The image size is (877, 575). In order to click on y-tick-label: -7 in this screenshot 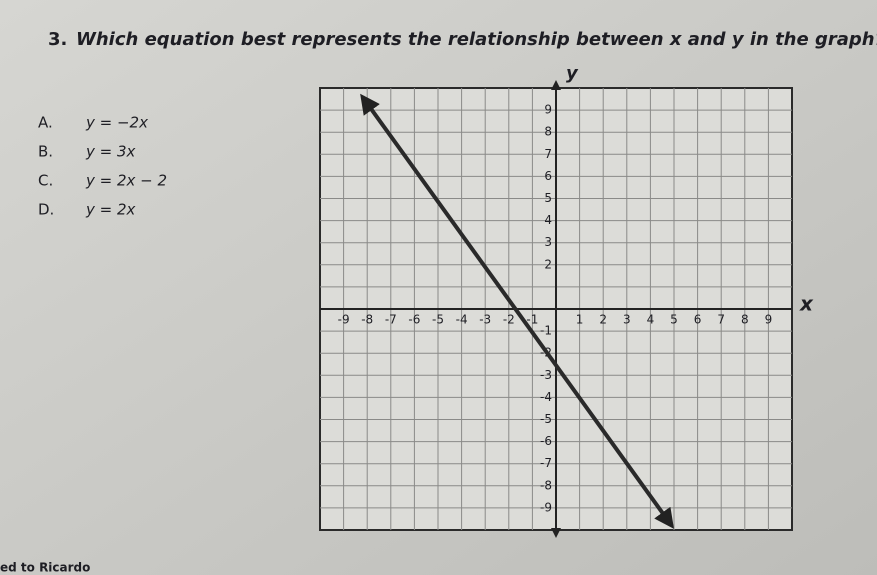, I will do `click(546, 463)`.